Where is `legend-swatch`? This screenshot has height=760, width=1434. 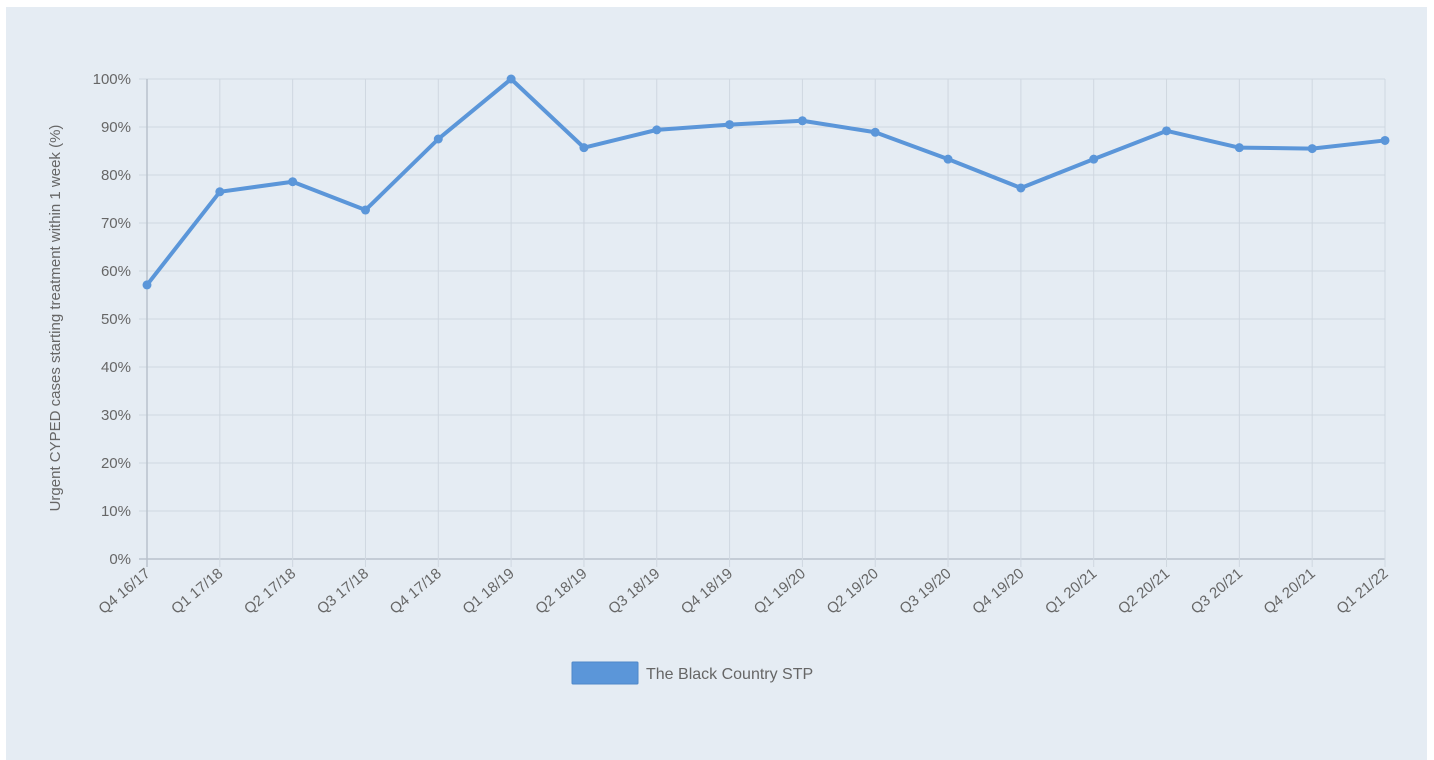
legend-swatch is located at coordinates (605, 673).